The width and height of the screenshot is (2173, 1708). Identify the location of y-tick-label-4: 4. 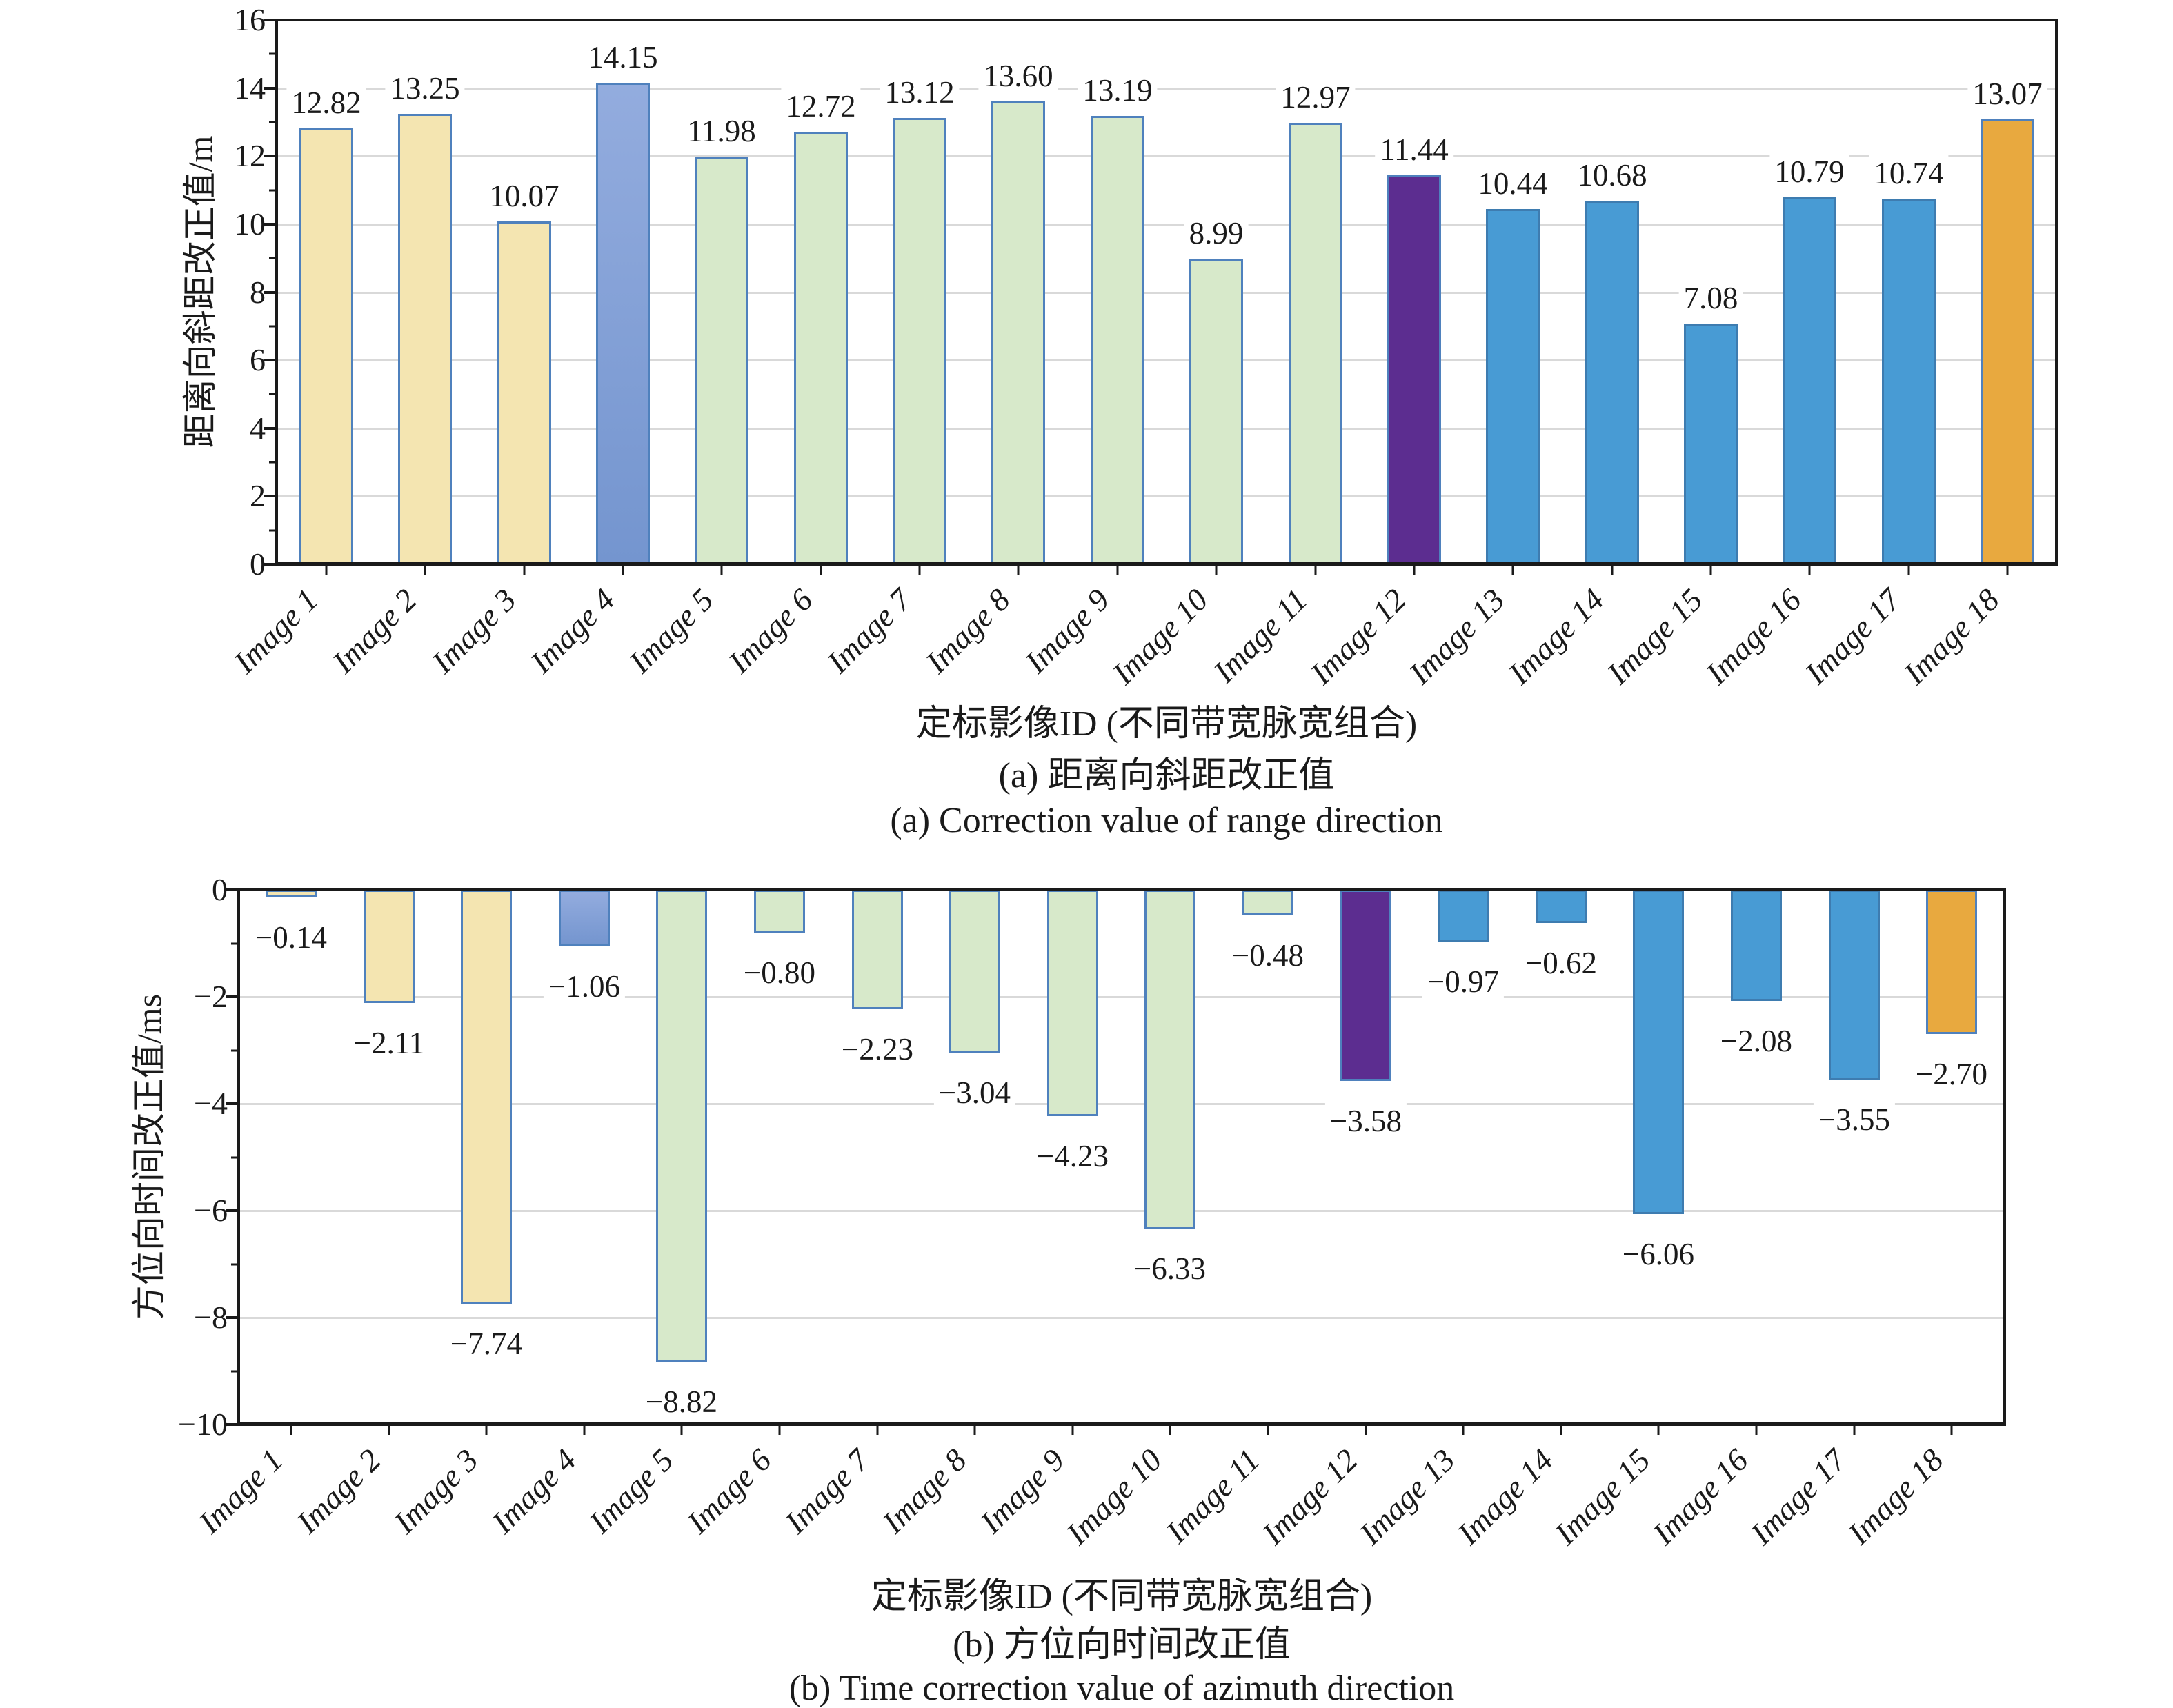
(258, 428).